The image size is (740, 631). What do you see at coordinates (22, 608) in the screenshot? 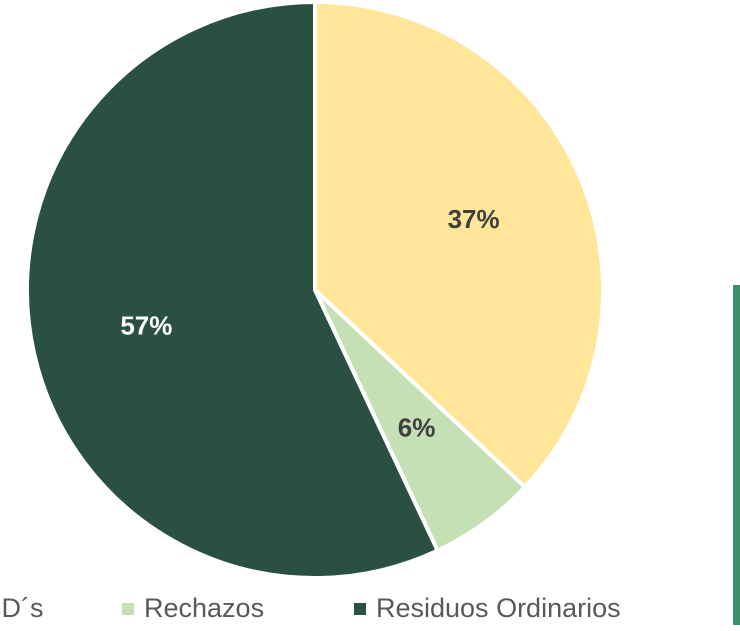
I see `legend-label: CD´s` at bounding box center [22, 608].